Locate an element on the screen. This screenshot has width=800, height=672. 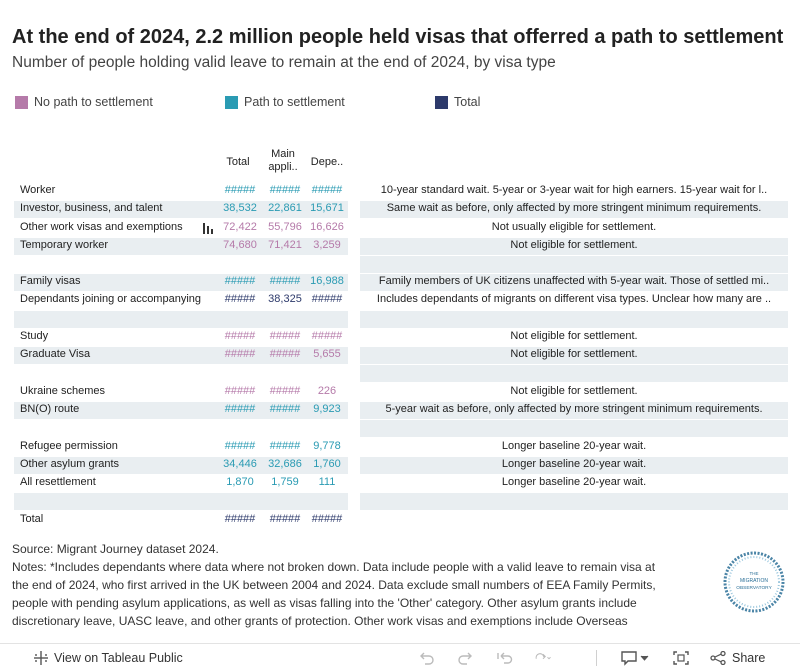
main-applicants-value: 32,686 is located at coordinates (285, 464).